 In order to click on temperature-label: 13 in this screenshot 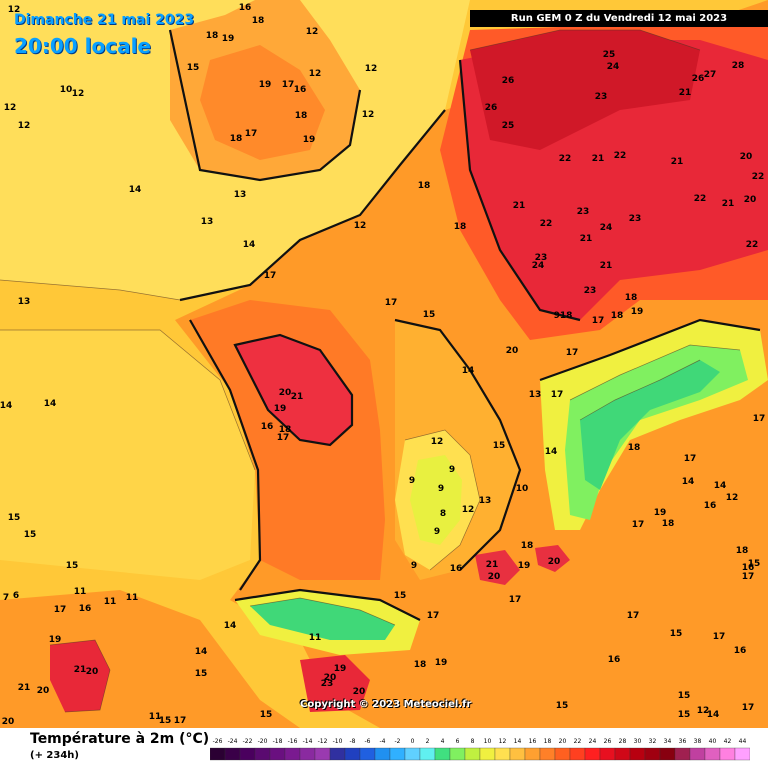, I will do `click(535, 395)`.